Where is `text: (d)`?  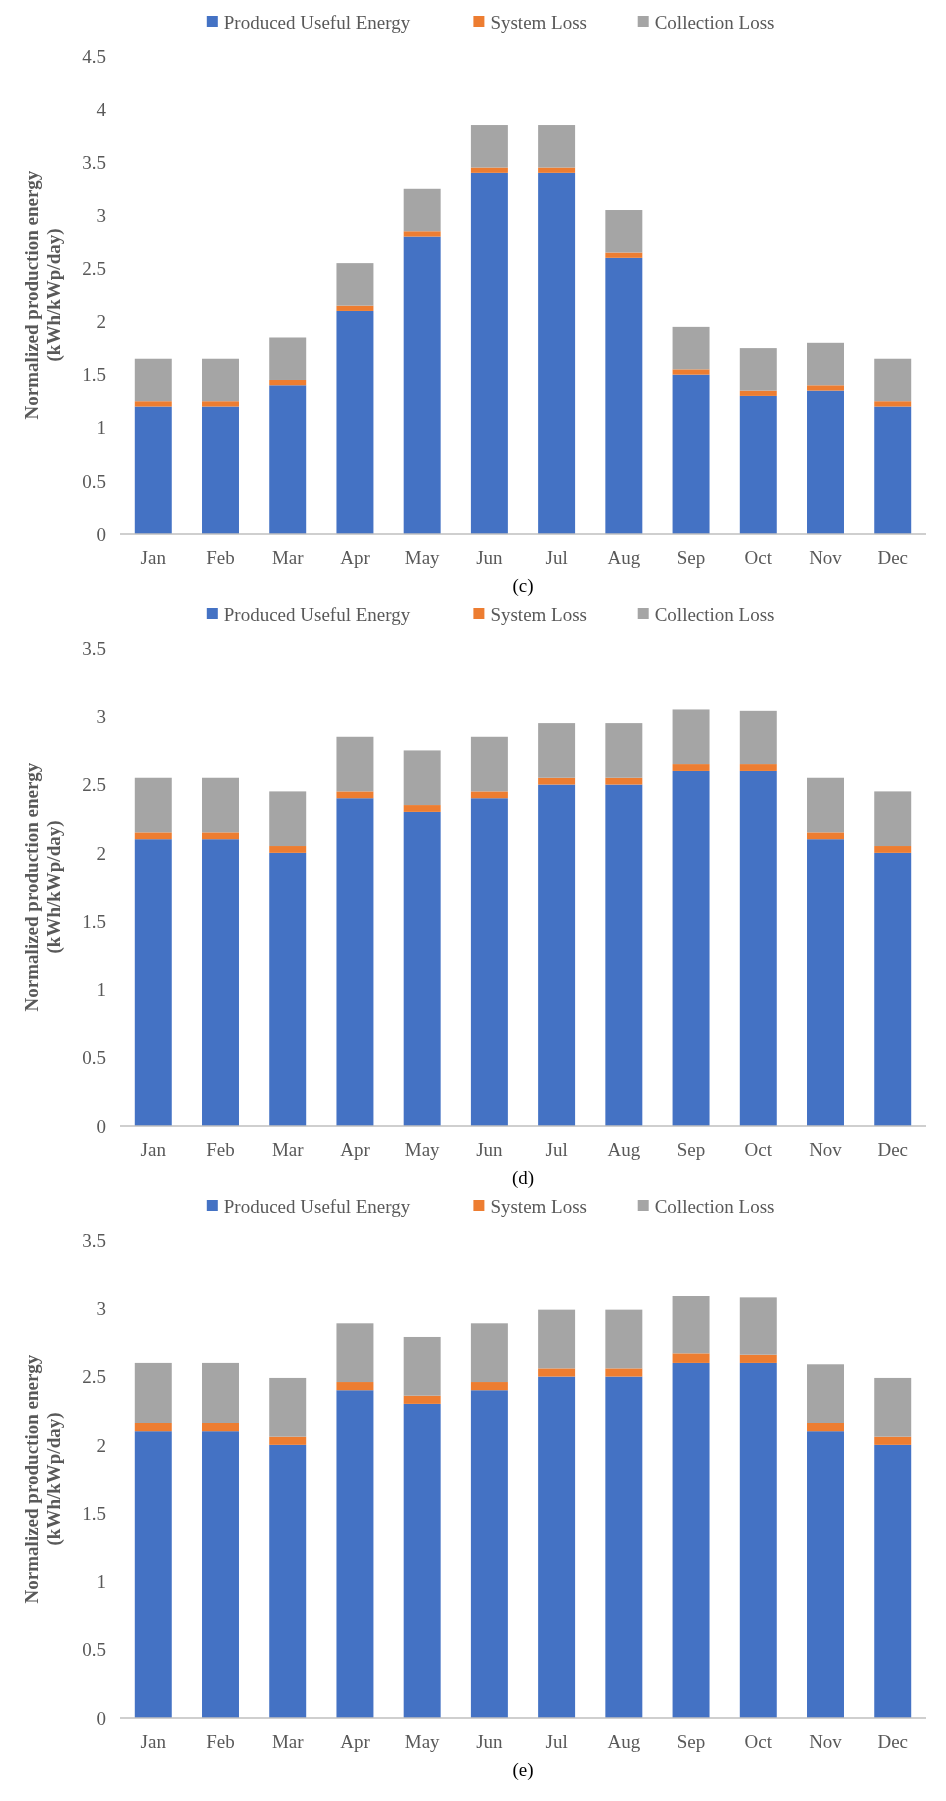
text: (d) is located at coordinates (523, 1178).